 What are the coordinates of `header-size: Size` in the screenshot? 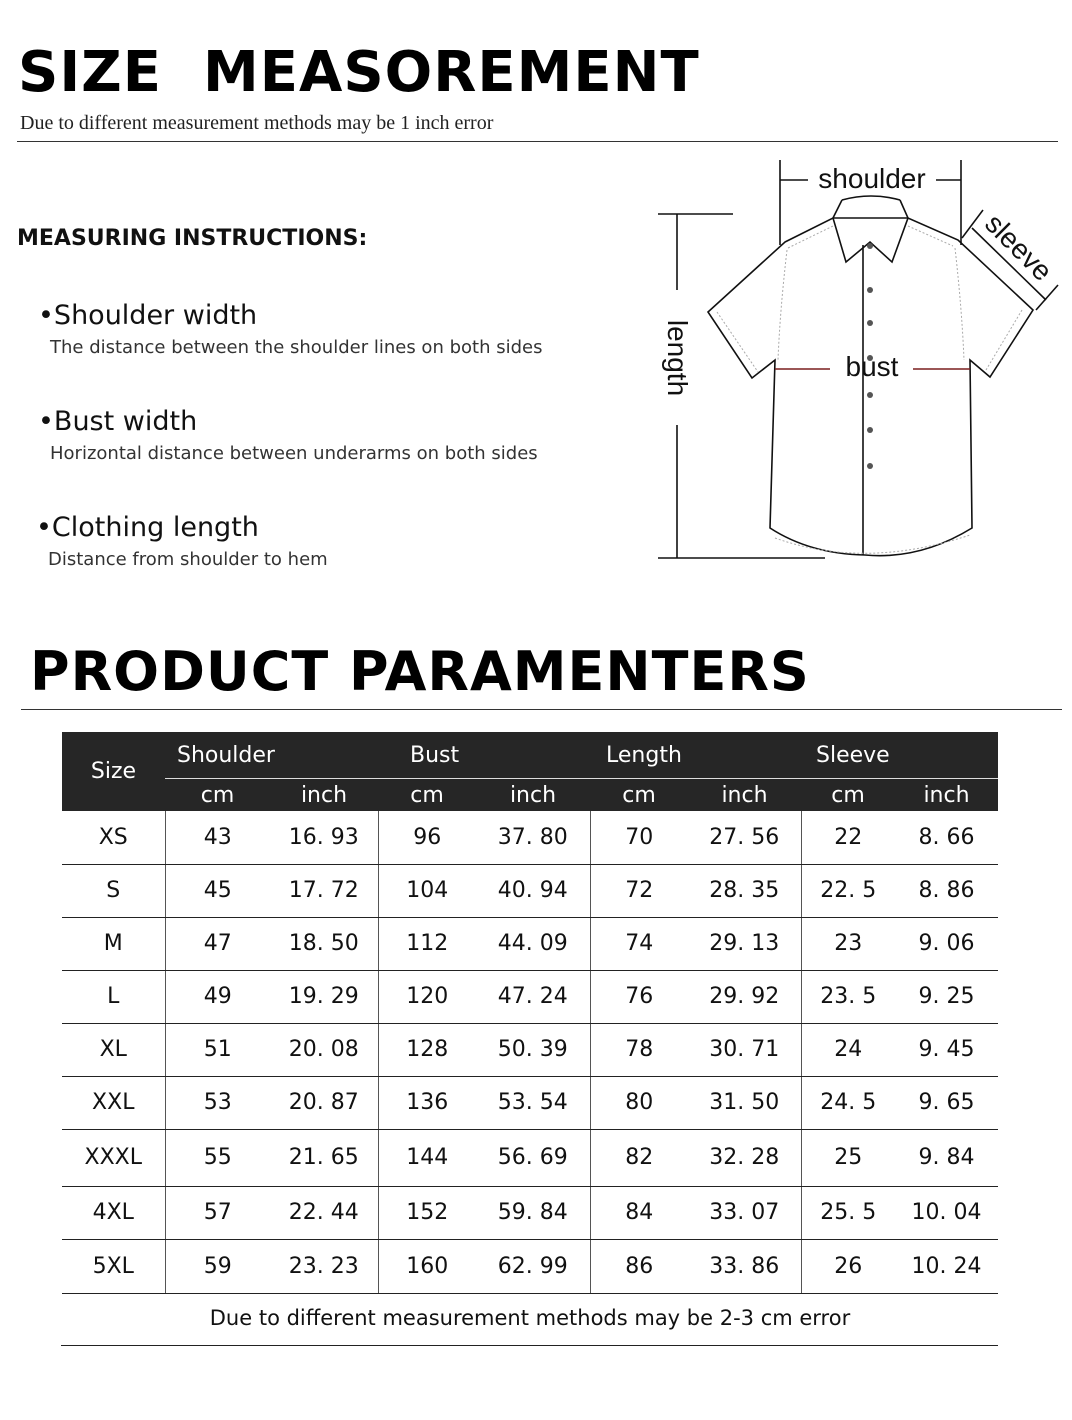 It's located at (113, 771).